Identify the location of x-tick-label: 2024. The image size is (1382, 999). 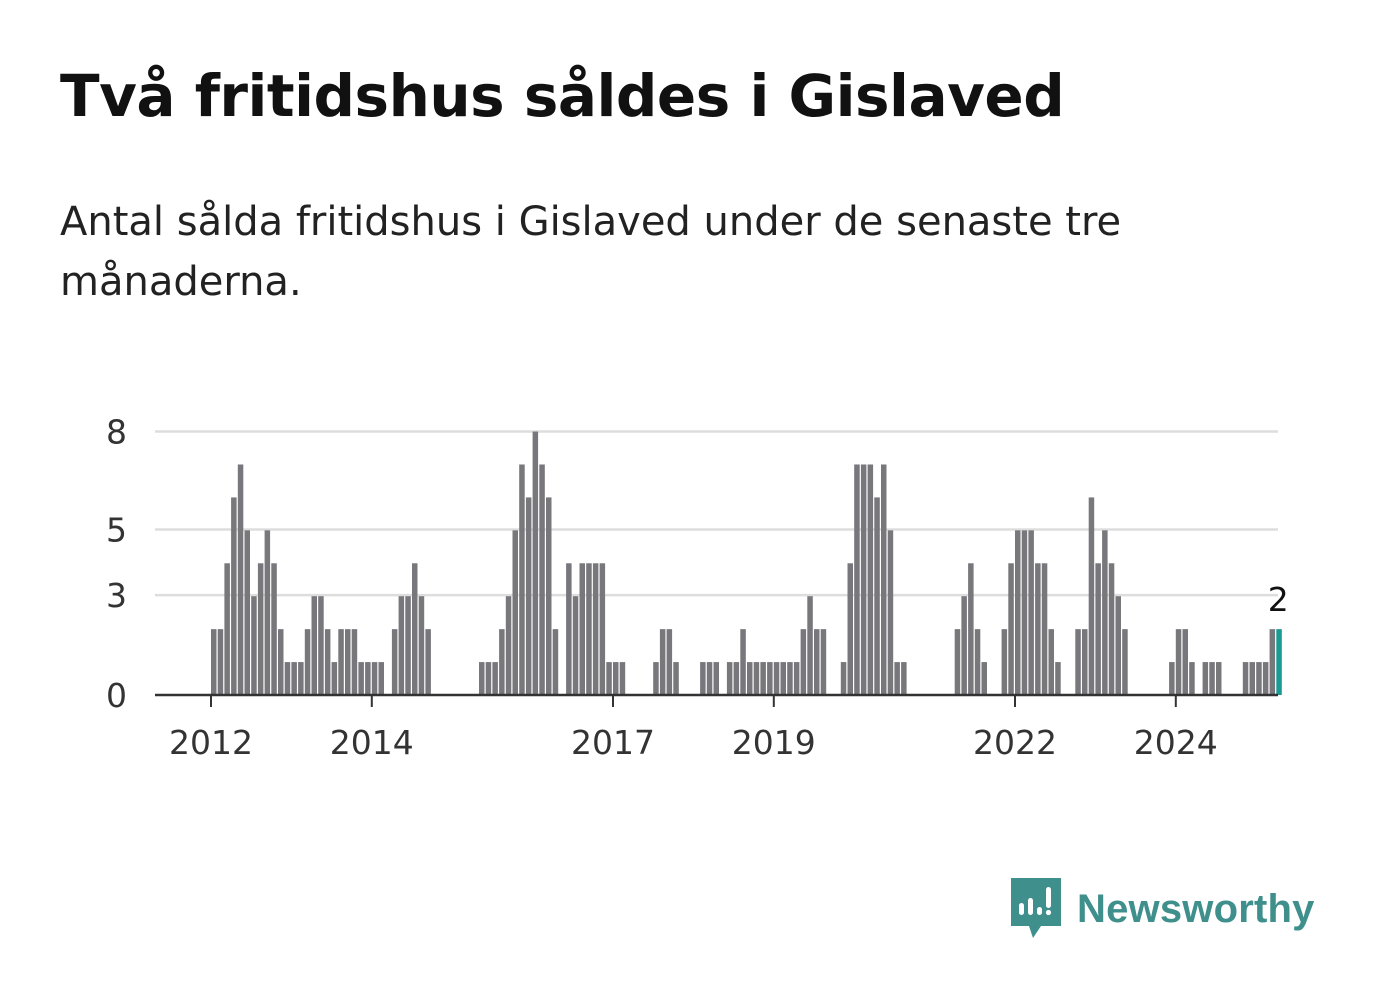
(1176, 742).